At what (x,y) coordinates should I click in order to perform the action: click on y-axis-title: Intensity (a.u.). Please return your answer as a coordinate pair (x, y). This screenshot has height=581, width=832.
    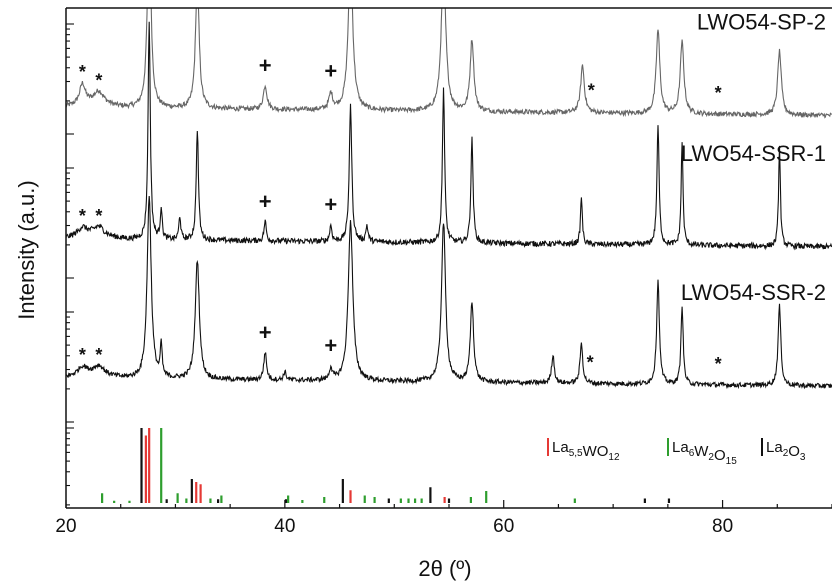
    Looking at the image, I should click on (26, 249).